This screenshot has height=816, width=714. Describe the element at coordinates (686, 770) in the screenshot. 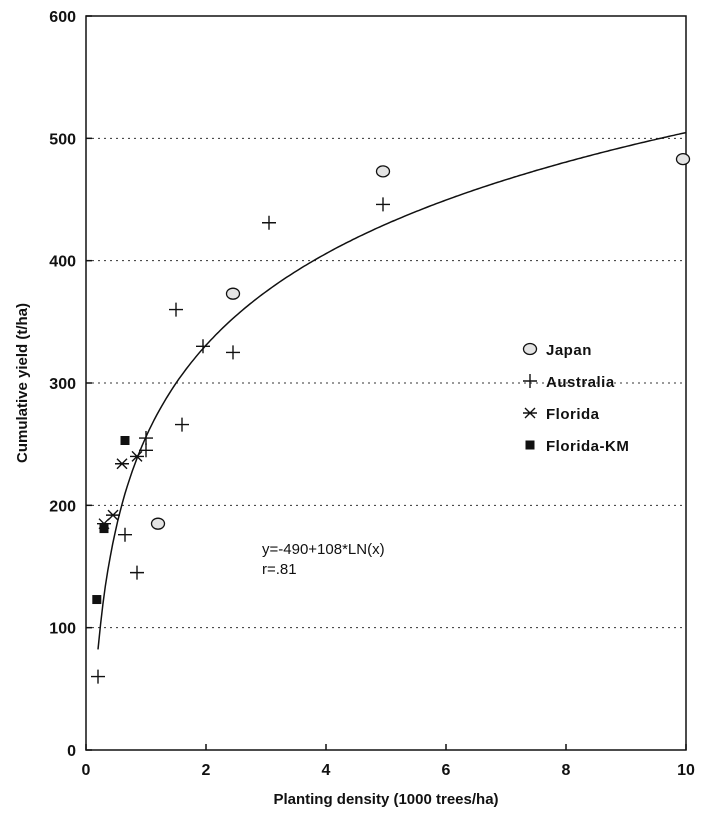

I see `x-tick-label-10: 10` at that location.